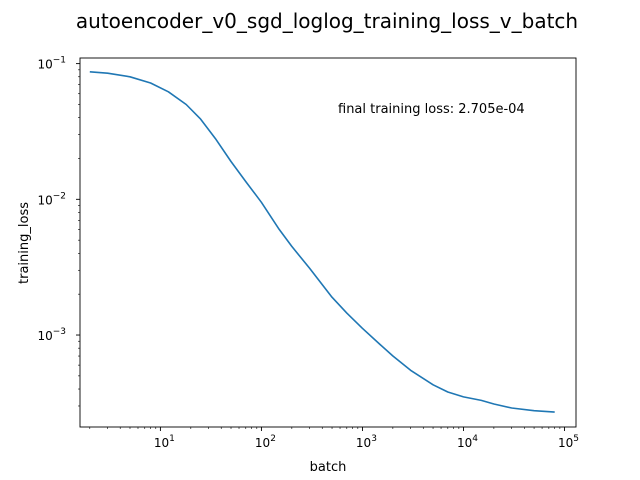  I want to click on y-tick-label: 10⁻¹, so click(51, 64).